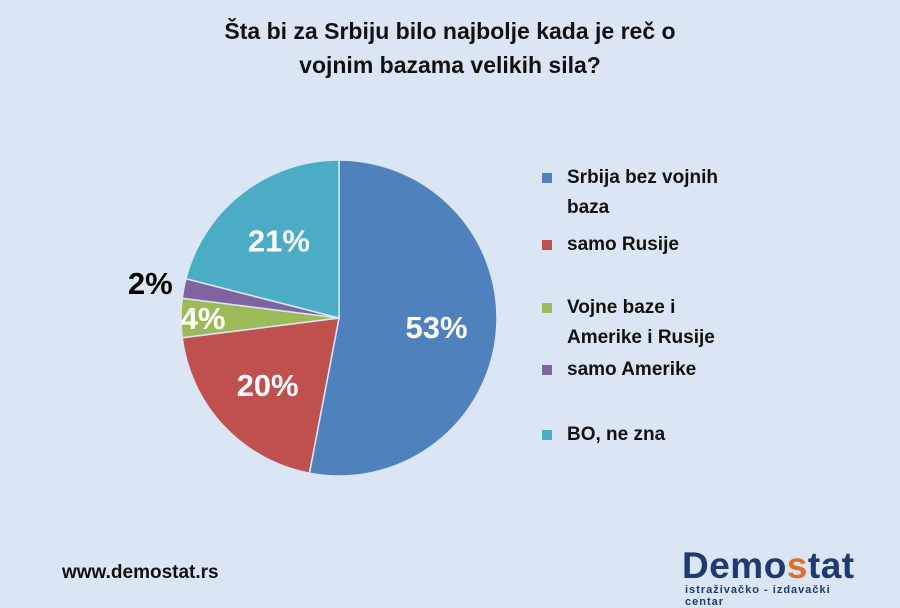 This screenshot has width=900, height=608. Describe the element at coordinates (672, 323) in the screenshot. I see `legend-item-vojne-baze-i-amerike-i-rusije: Vojne baze i Amerike i Rusije` at that location.